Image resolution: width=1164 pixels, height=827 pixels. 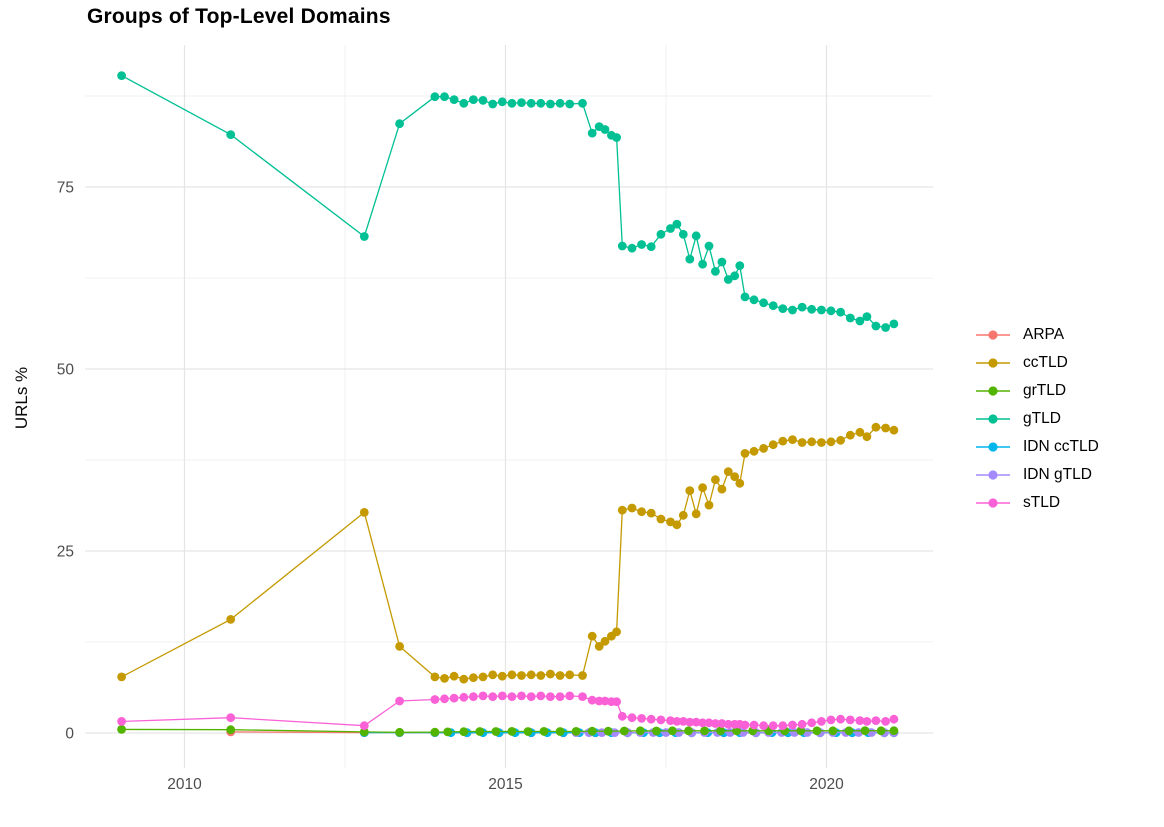 I want to click on legend-item-grTLD: grTLD, so click(x=1037, y=391).